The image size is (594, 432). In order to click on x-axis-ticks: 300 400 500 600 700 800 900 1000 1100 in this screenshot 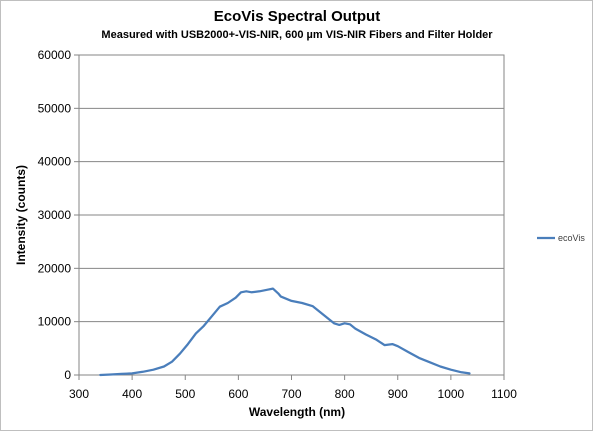, I will do `click(293, 388)`.